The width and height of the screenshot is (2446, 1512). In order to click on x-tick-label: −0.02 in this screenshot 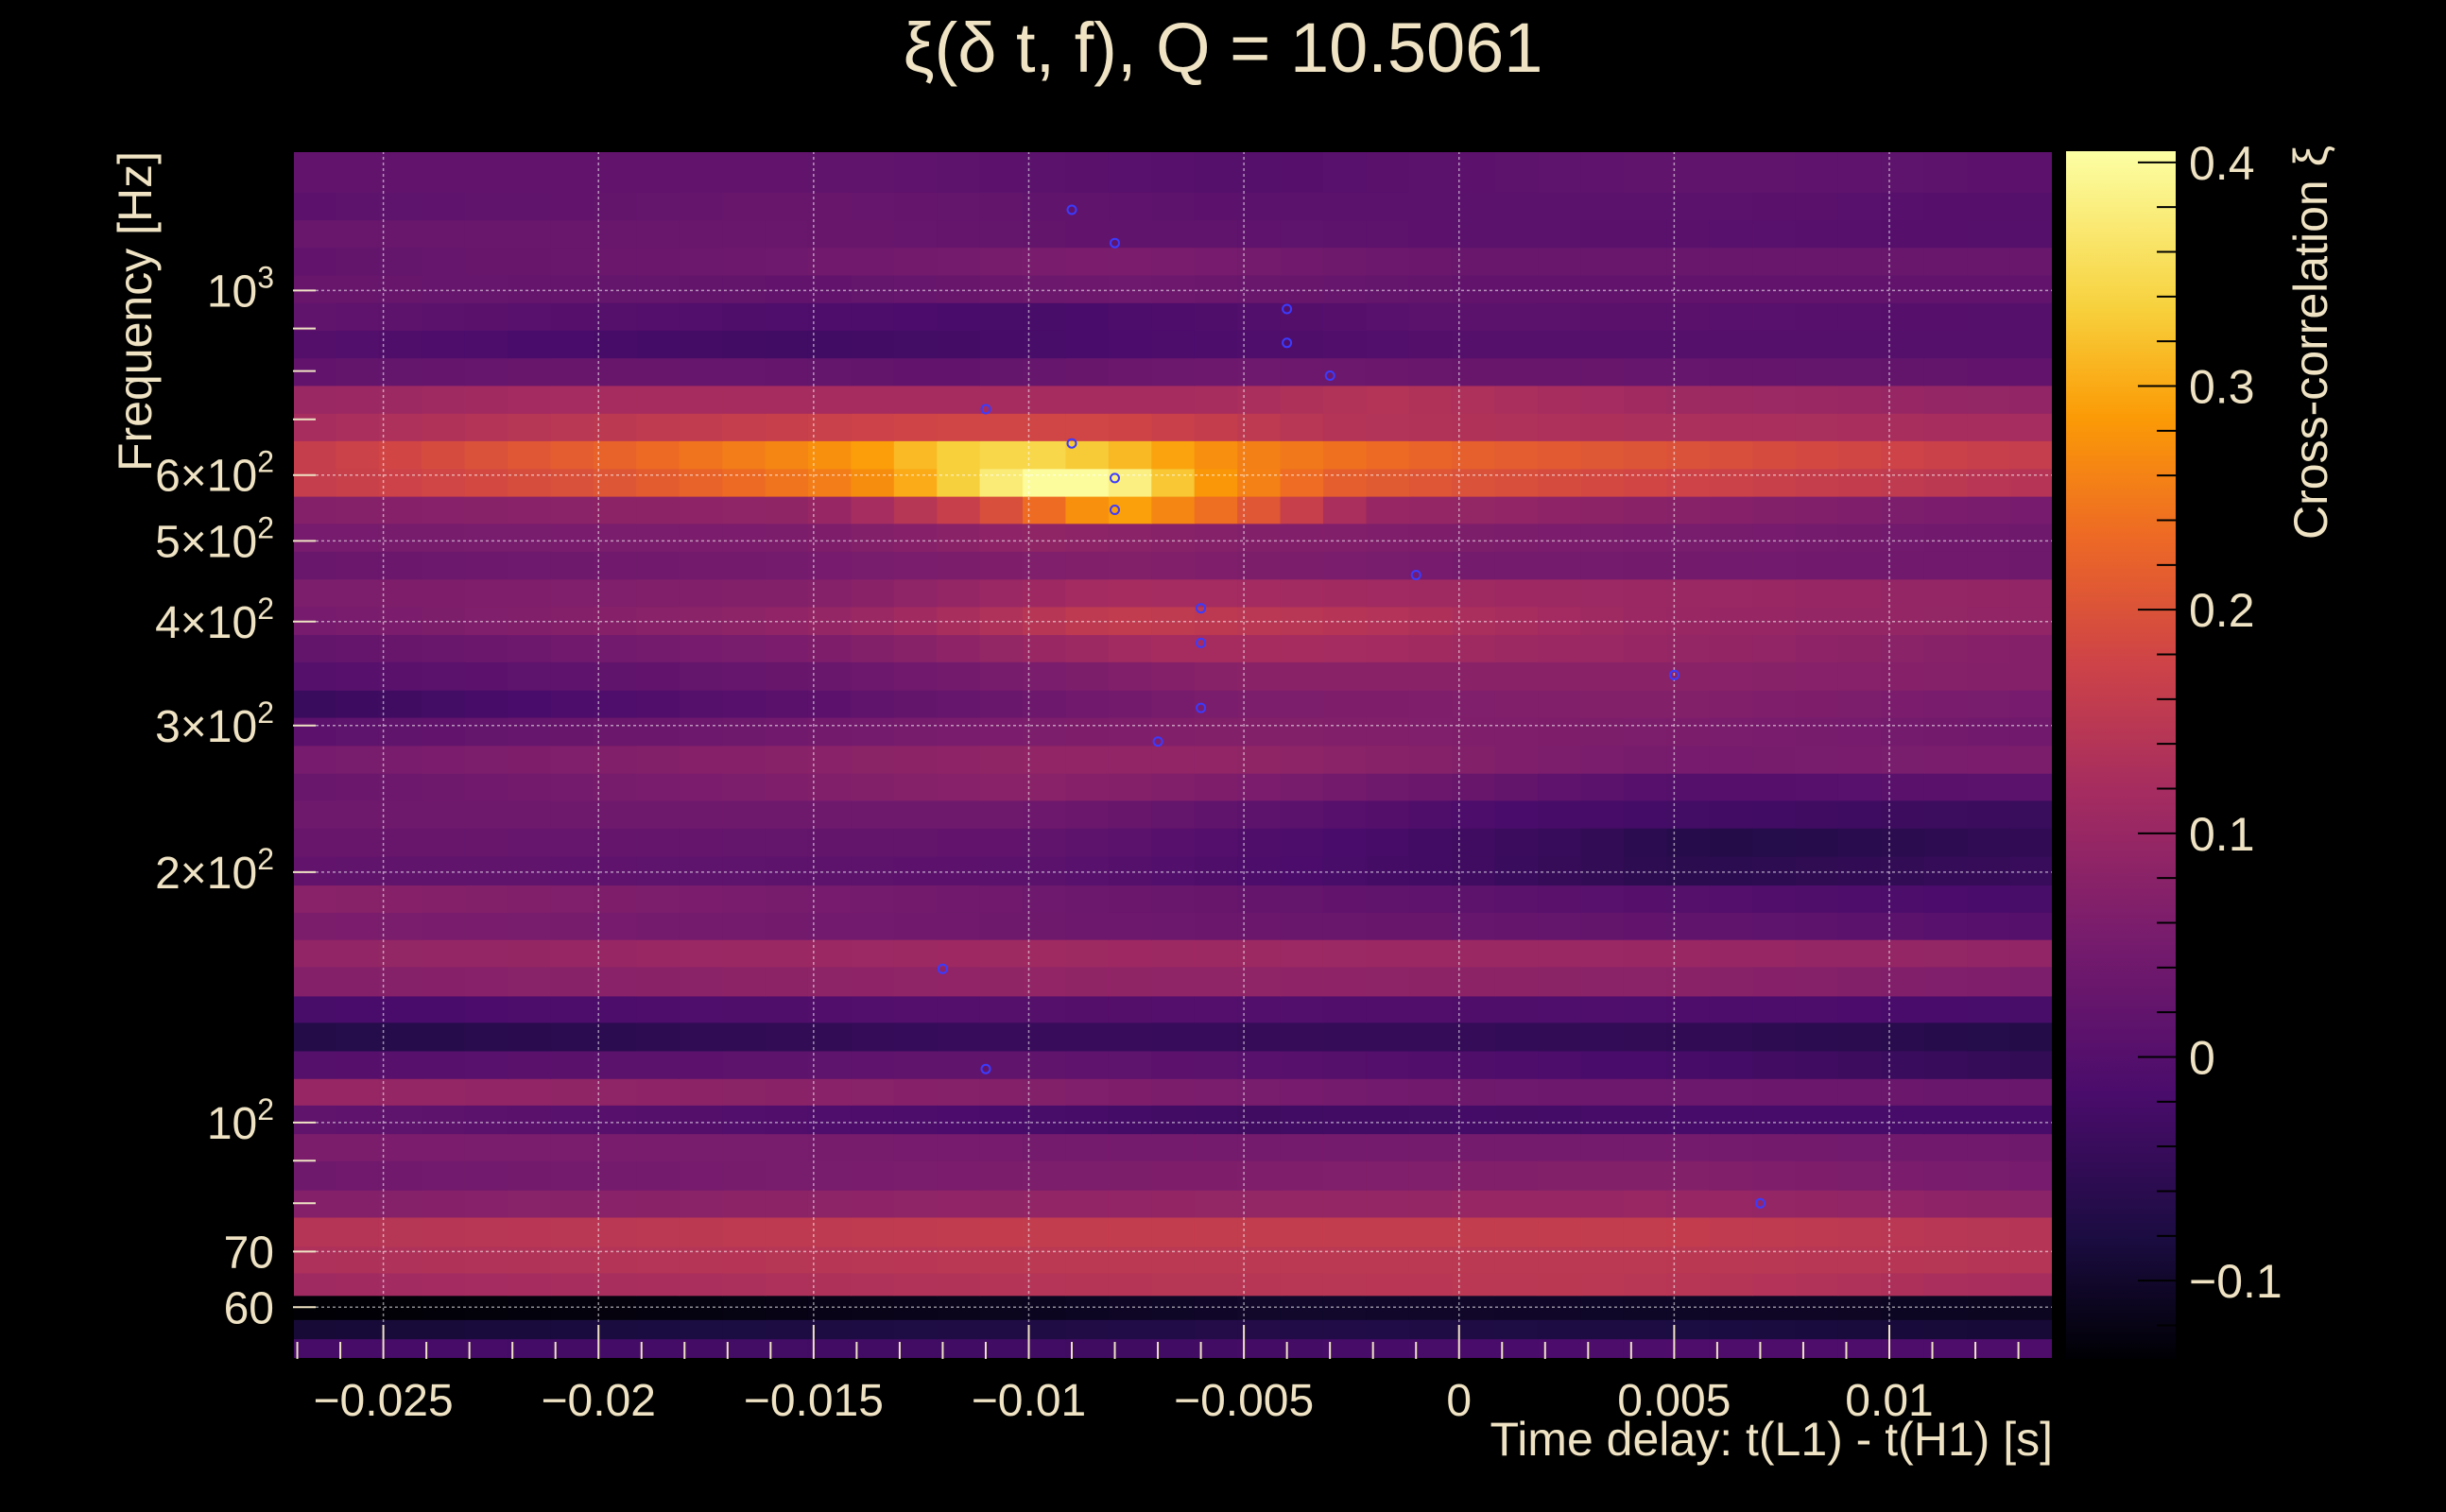, I will do `click(599, 1401)`.